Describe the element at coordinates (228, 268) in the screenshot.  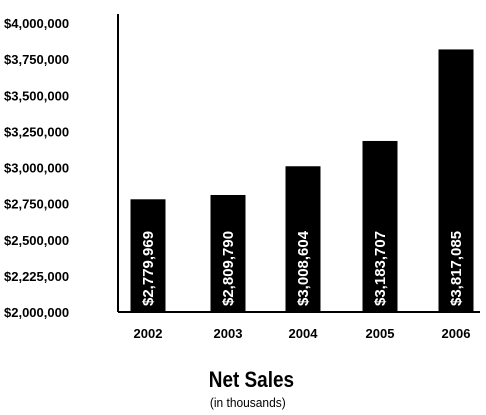
I see `bar-value-label: $2,809,790` at that location.